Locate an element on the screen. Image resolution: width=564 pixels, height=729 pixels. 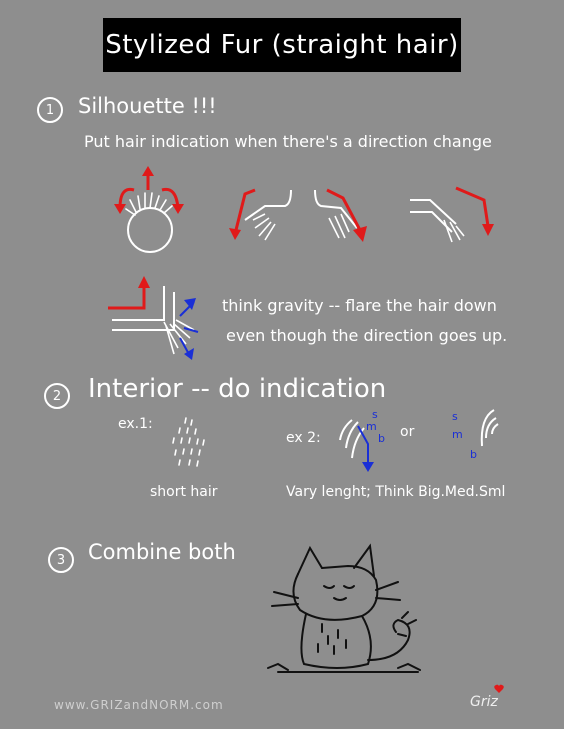
section-1-number: 1 is located at coordinates (50, 110).